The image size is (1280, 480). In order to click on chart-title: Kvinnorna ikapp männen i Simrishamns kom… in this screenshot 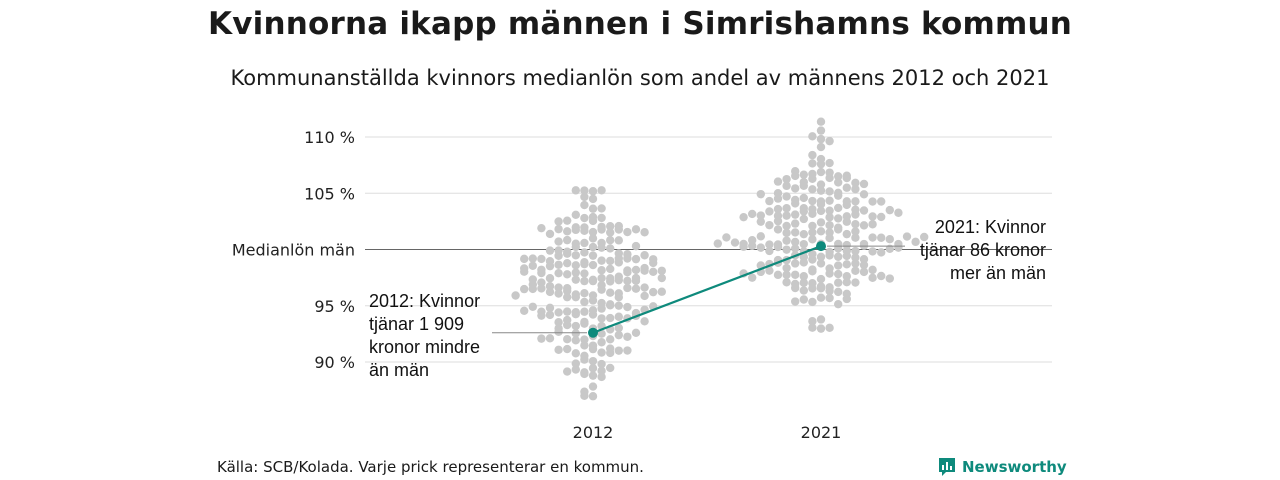, I will do `click(639, 24)`.